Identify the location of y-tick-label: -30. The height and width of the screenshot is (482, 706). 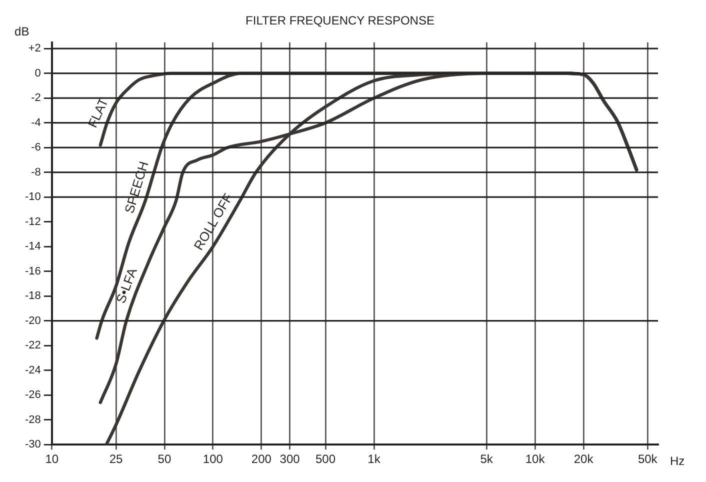
(32, 444).